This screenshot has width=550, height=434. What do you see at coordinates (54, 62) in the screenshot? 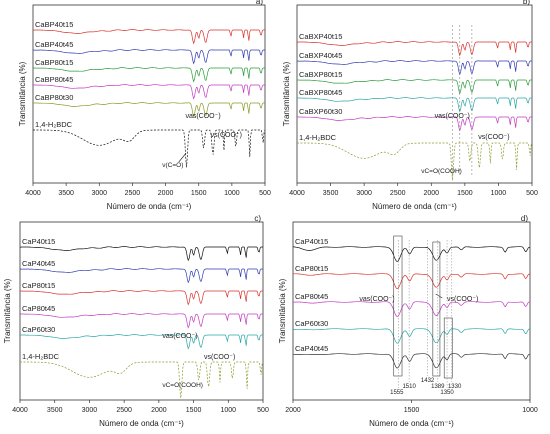
I see `series-label: CaBP80t15` at bounding box center [54, 62].